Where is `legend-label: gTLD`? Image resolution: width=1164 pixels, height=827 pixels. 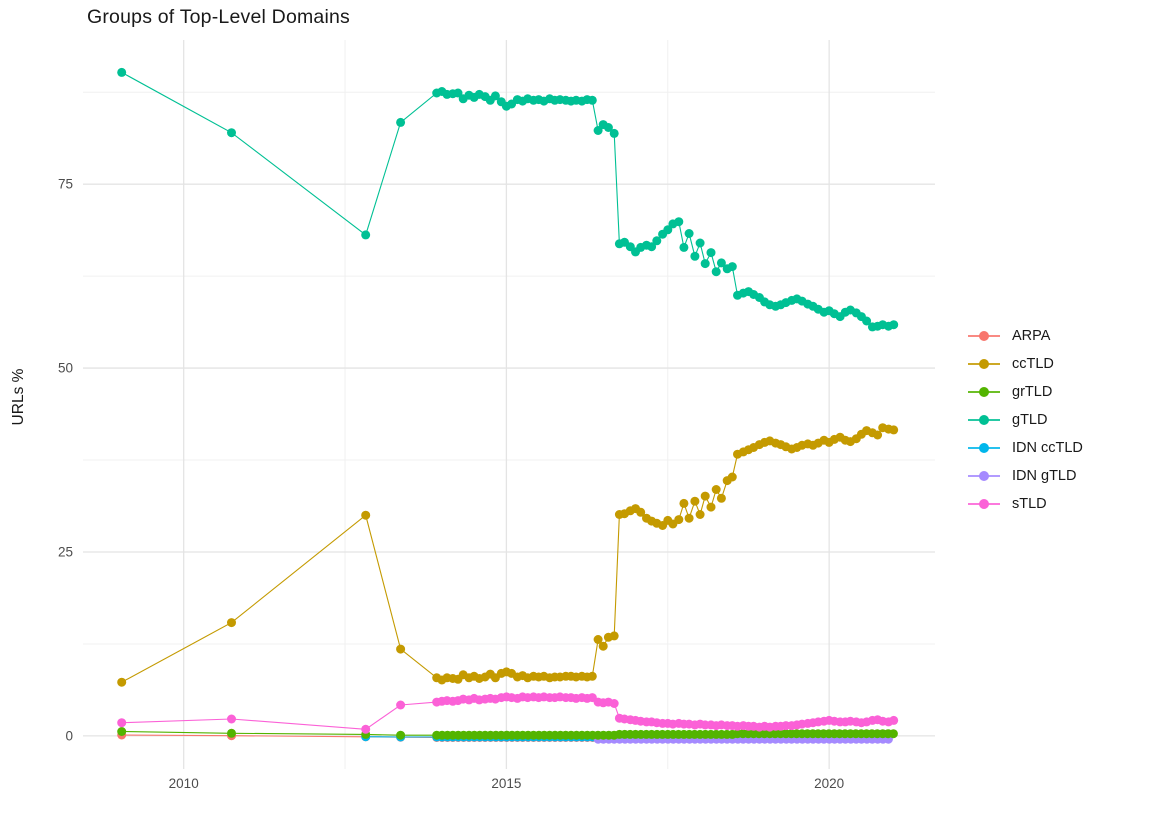 legend-label: gTLD is located at coordinates (1030, 420).